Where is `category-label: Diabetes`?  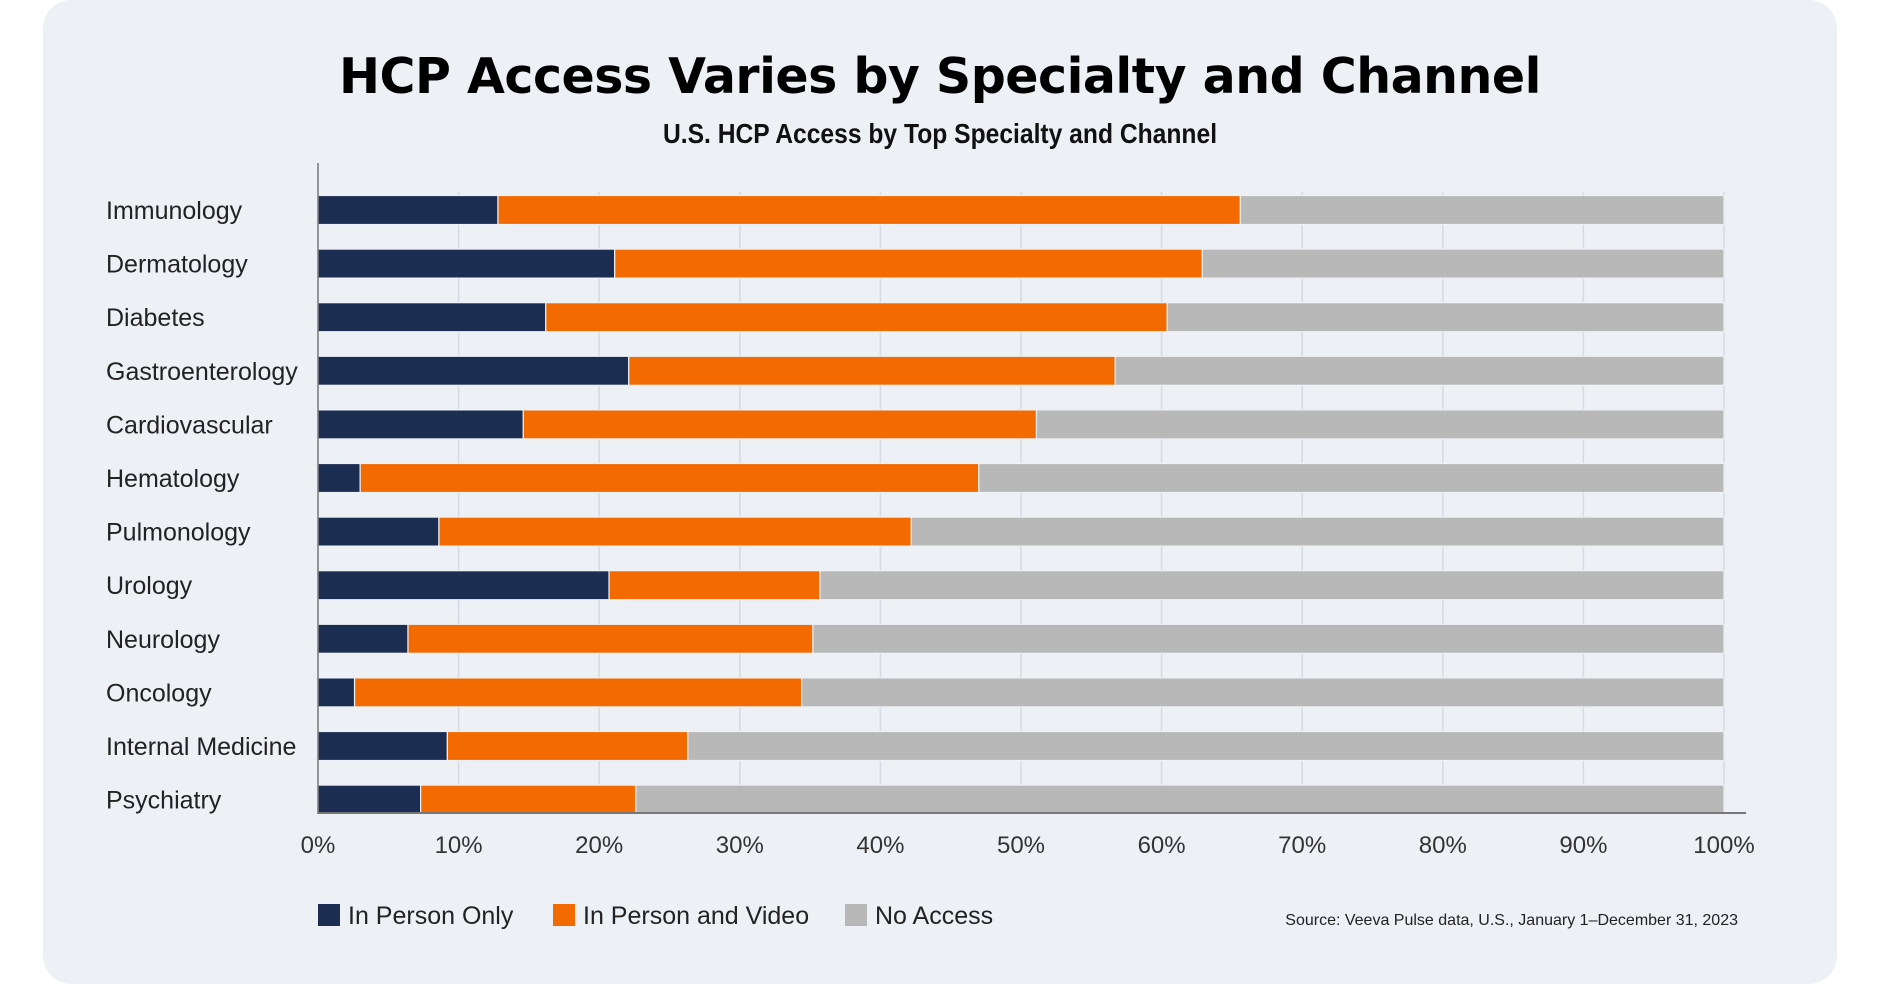
category-label: Diabetes is located at coordinates (155, 318).